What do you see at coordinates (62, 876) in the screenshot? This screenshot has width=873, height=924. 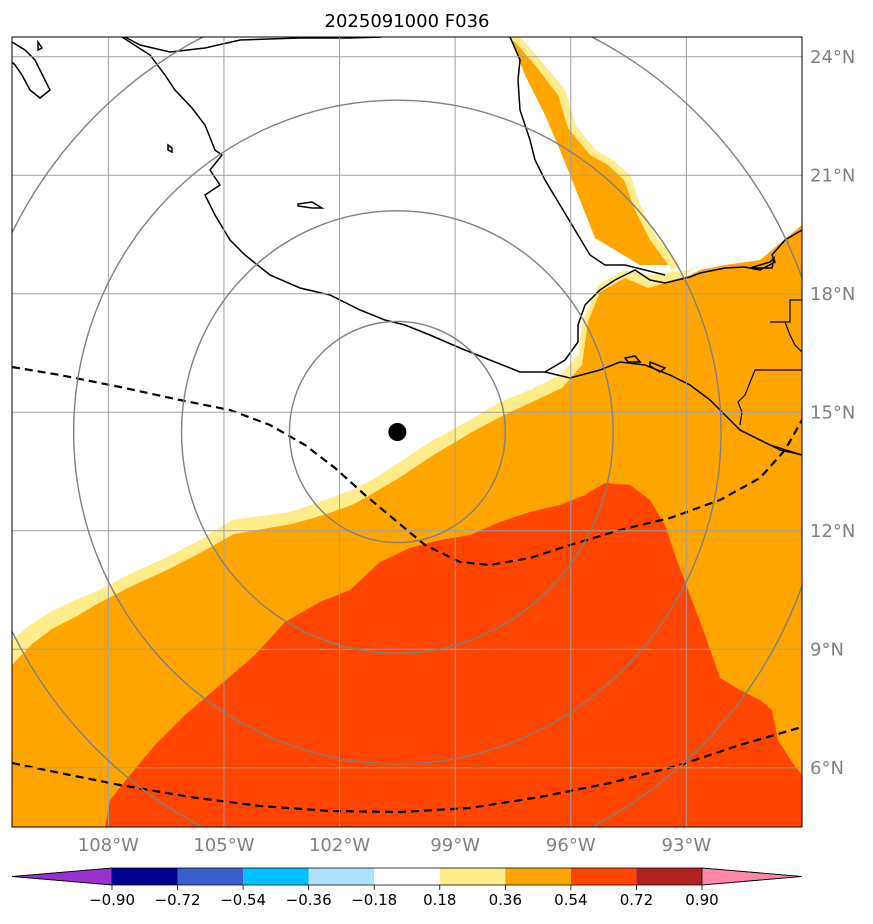 I see `colorbar-under-arrow` at bounding box center [62, 876].